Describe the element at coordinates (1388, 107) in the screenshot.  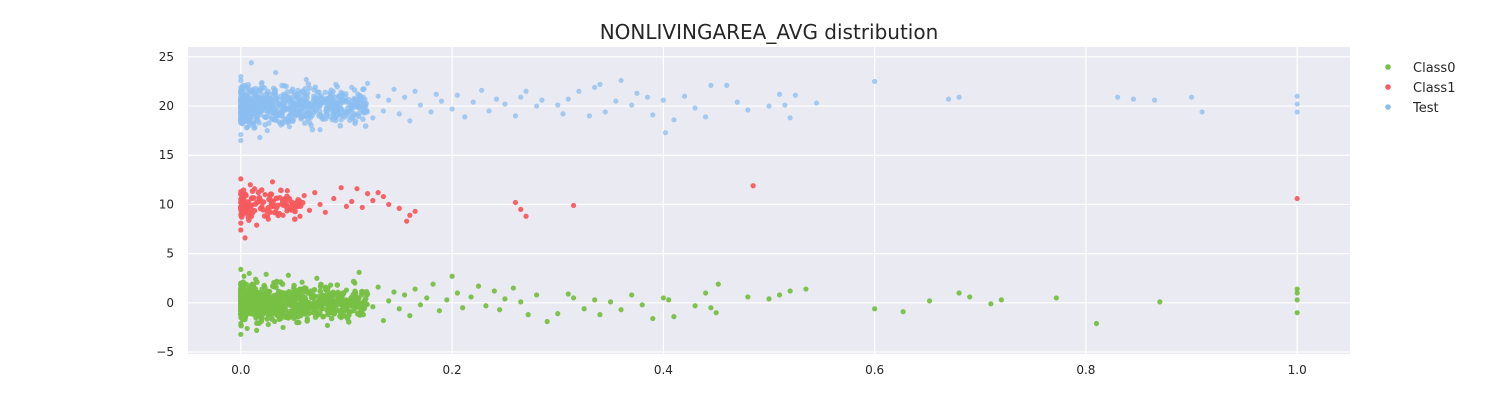
I see `legend-marker` at that location.